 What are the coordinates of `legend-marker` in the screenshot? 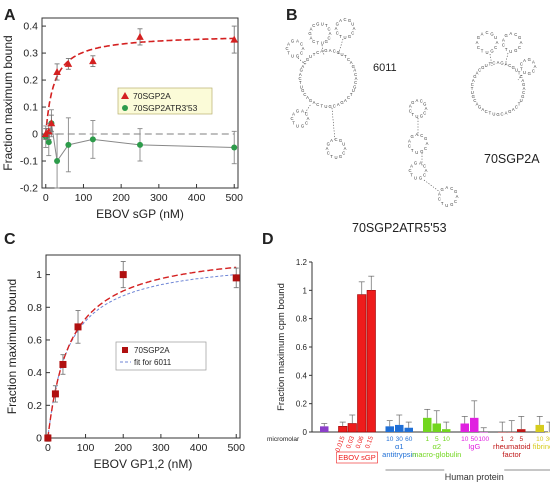 It's located at (125, 108).